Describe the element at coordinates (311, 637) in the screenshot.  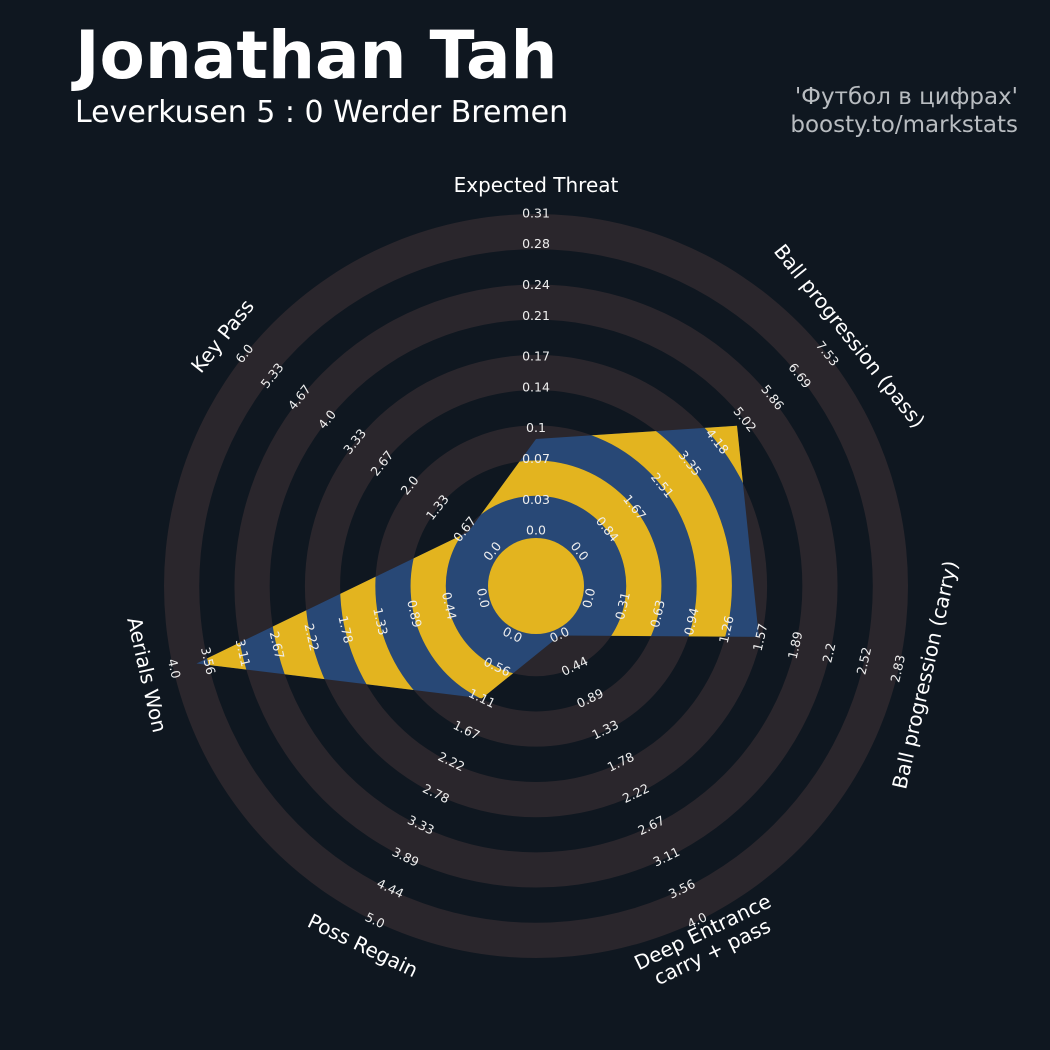
I see `tick-label: 2.22` at that location.